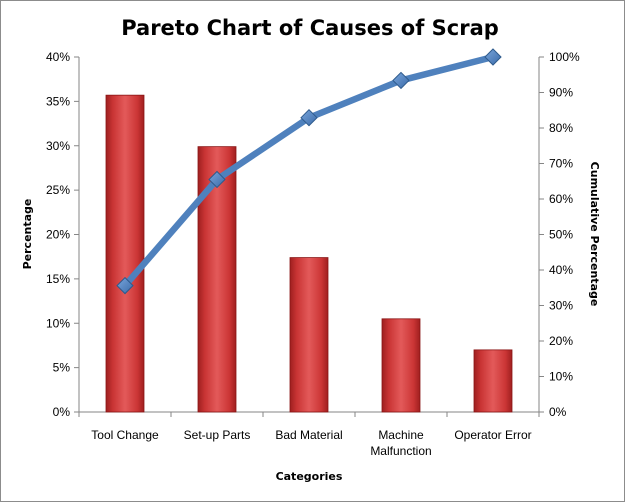 Image resolution: width=625 pixels, height=502 pixels. Describe the element at coordinates (564, 57) in the screenshot. I see `y2-tick-label: 100%` at that location.